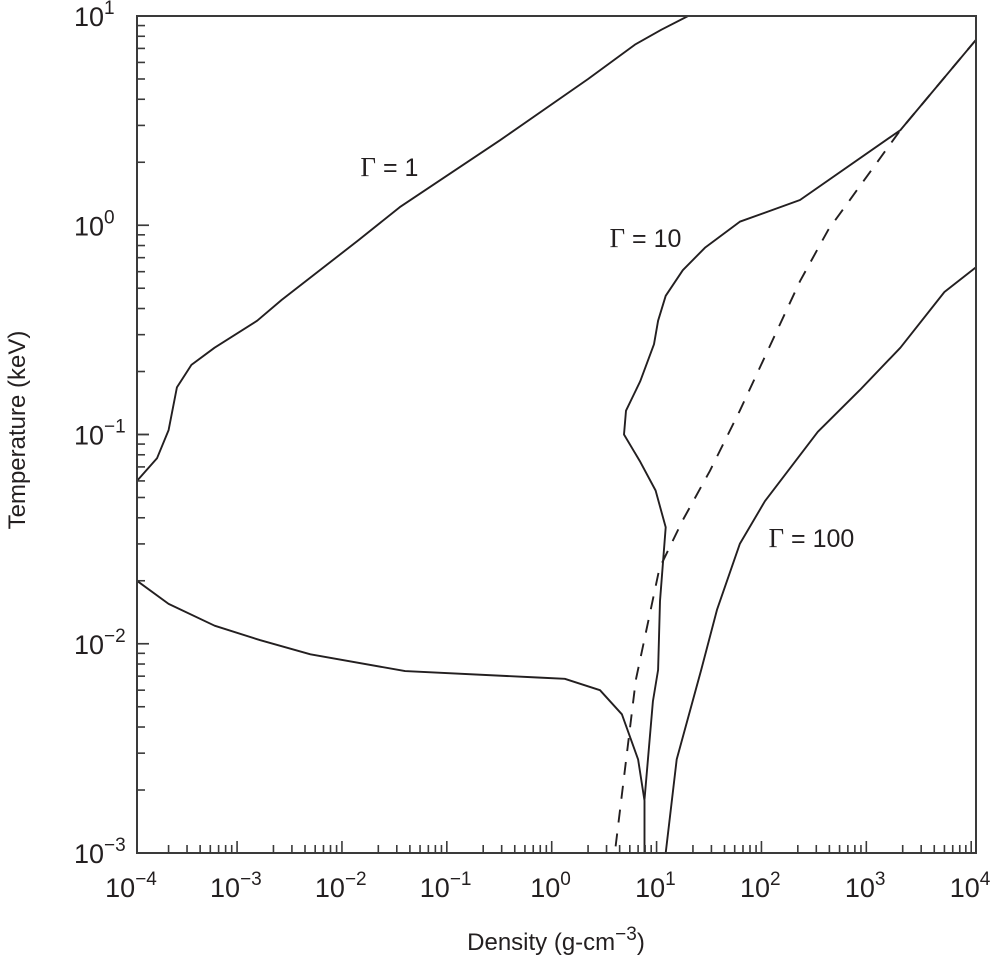  I want to click on x-tick-label: 10⁻⁴, so click(131, 886).